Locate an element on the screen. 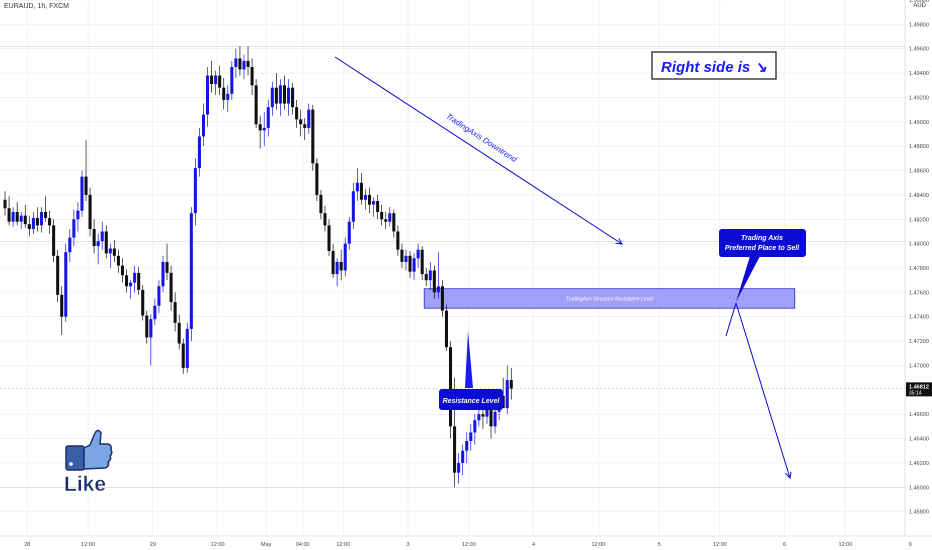 The height and width of the screenshot is (550, 932). price-tick-label: 1.49600 is located at coordinates (919, 50).